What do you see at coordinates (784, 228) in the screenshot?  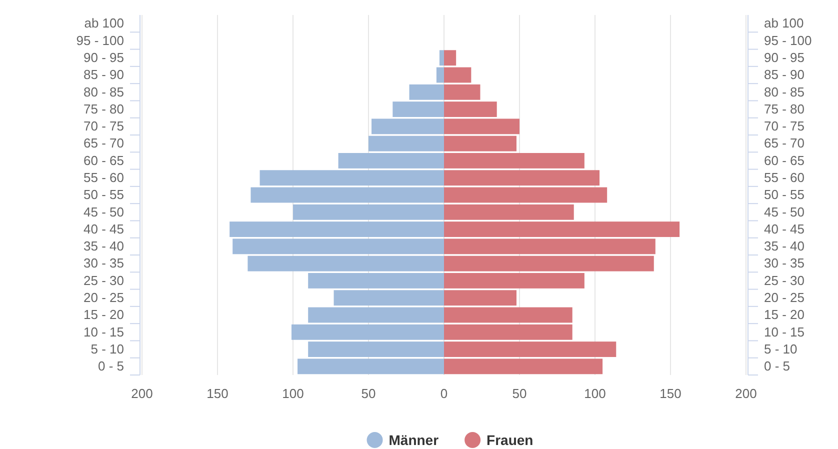 I see `y2-tick-label: 40 - 45` at bounding box center [784, 228].